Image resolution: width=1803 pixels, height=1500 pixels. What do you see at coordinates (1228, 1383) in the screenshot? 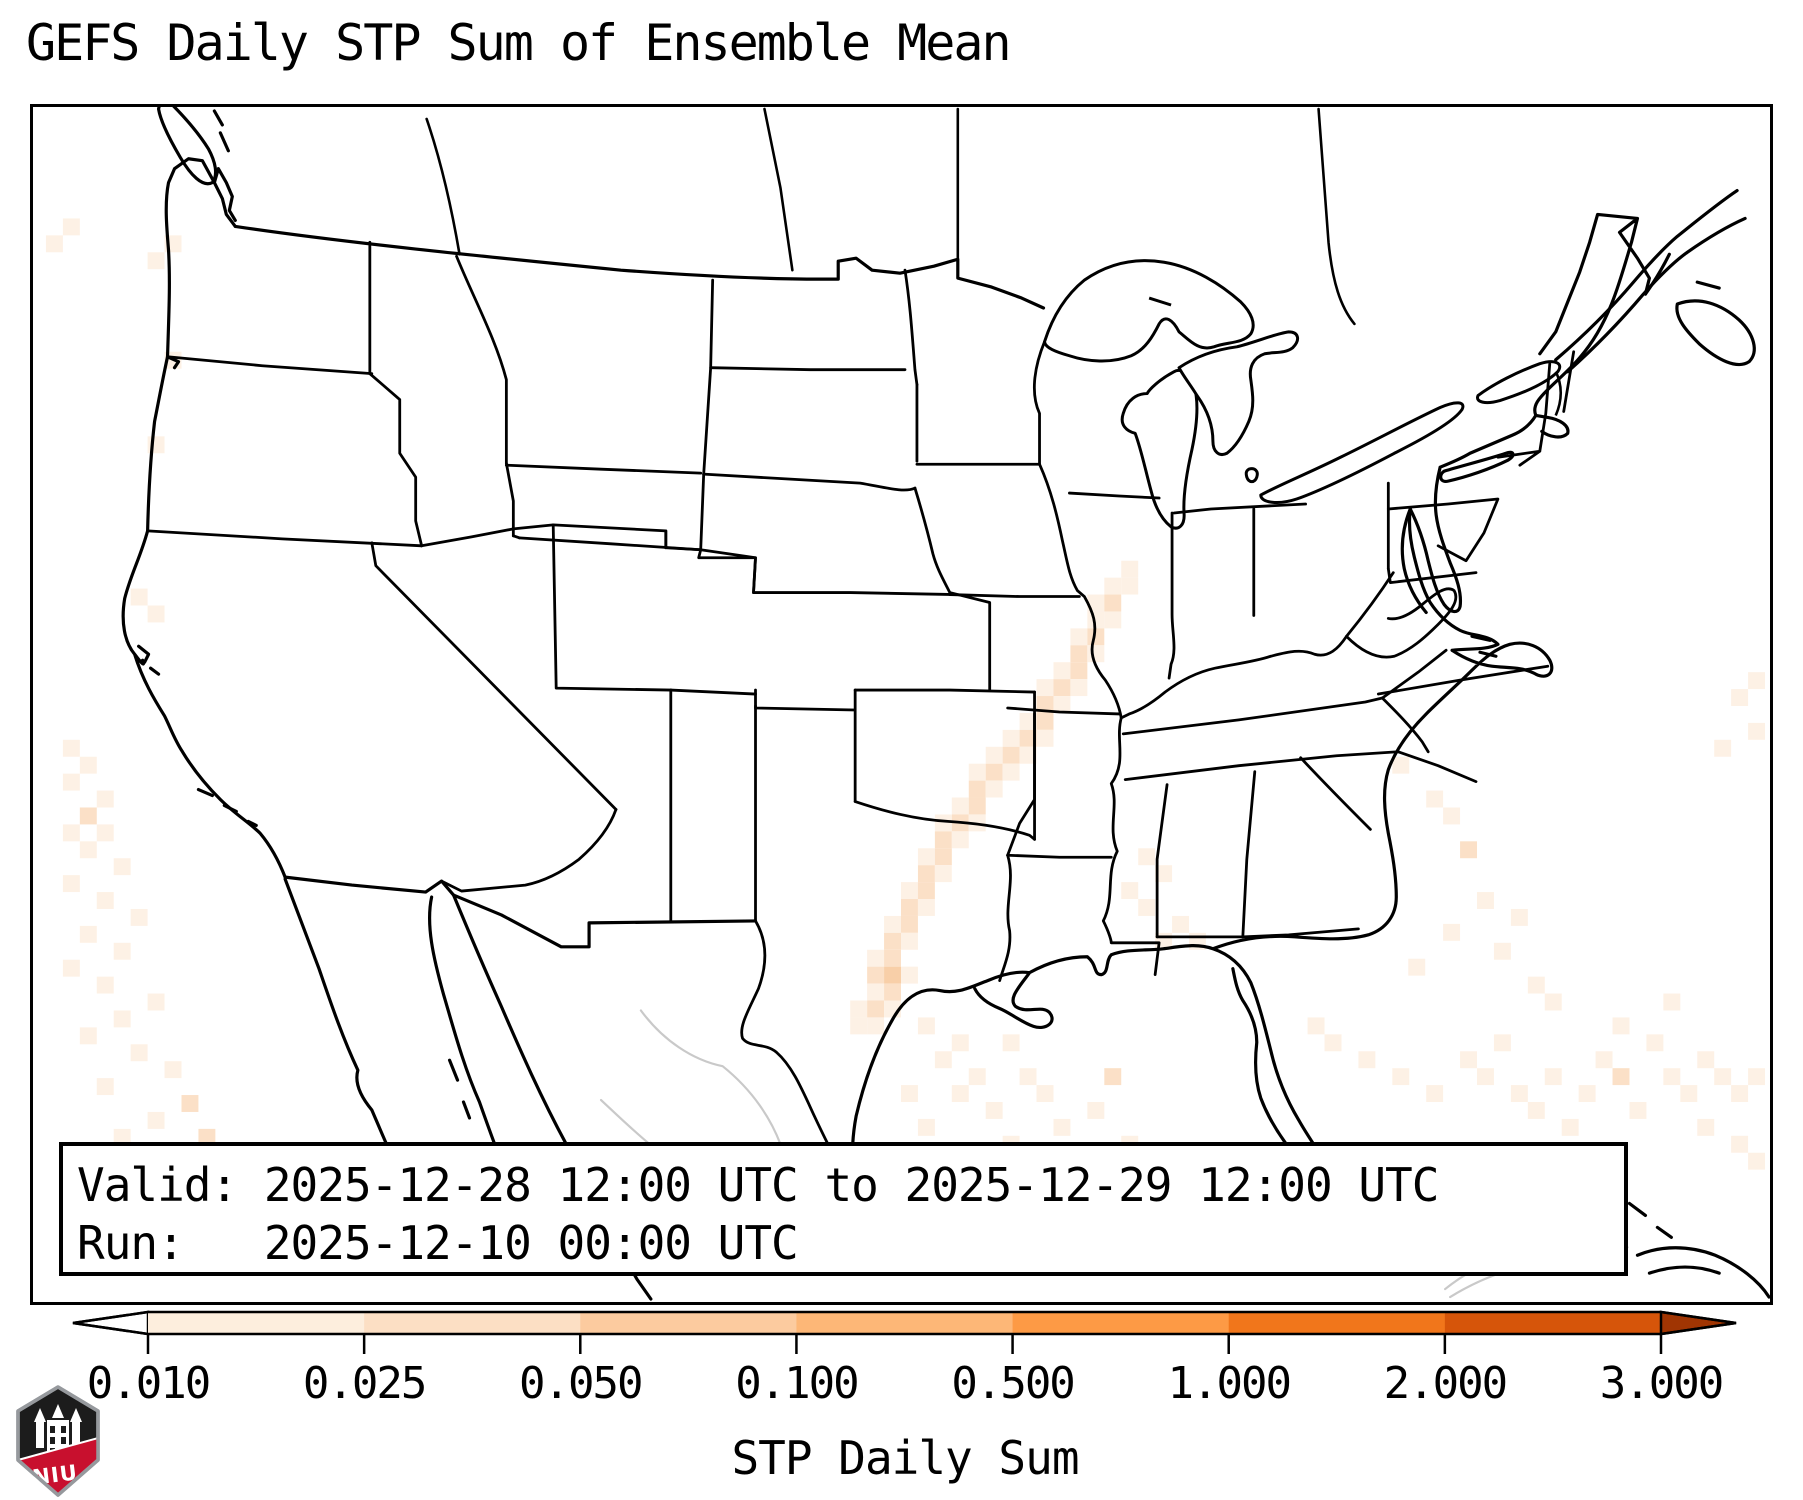
I see `colorbar-tick-label: 1.000` at bounding box center [1228, 1383].